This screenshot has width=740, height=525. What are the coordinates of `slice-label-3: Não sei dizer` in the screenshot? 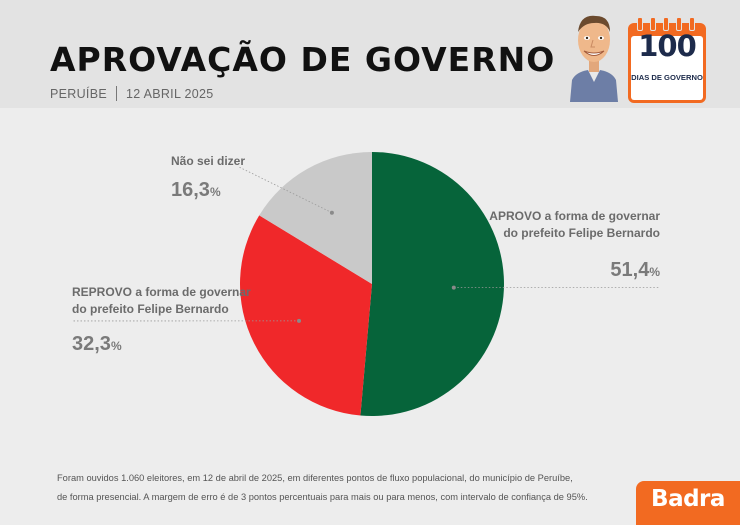 It's located at (208, 161).